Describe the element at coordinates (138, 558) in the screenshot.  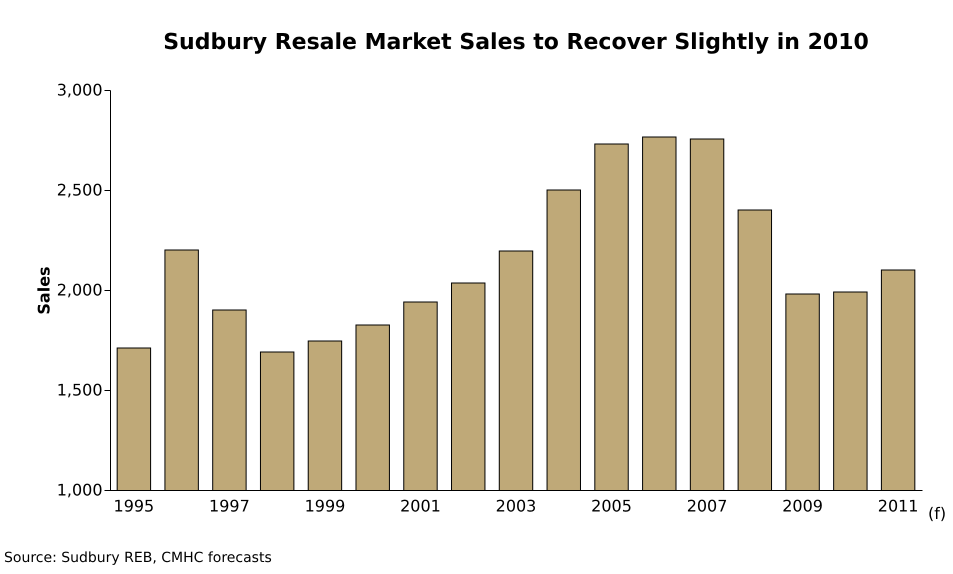
I see `source-note: Source: Sudbury REB, CMHC forecasts` at that location.